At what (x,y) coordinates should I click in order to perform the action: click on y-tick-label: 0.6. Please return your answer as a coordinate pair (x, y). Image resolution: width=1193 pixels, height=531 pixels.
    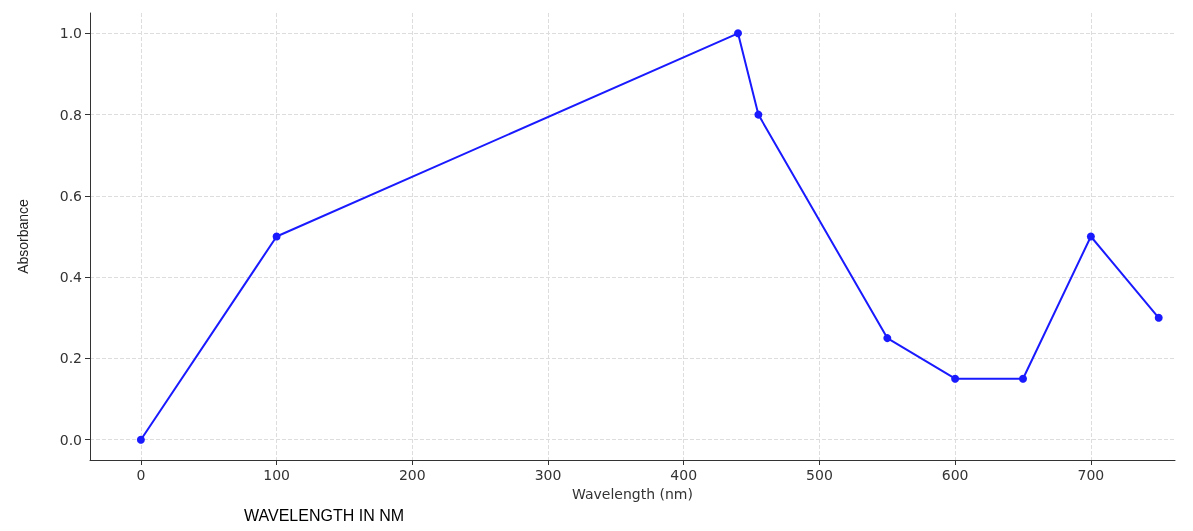
    Looking at the image, I should click on (71, 195).